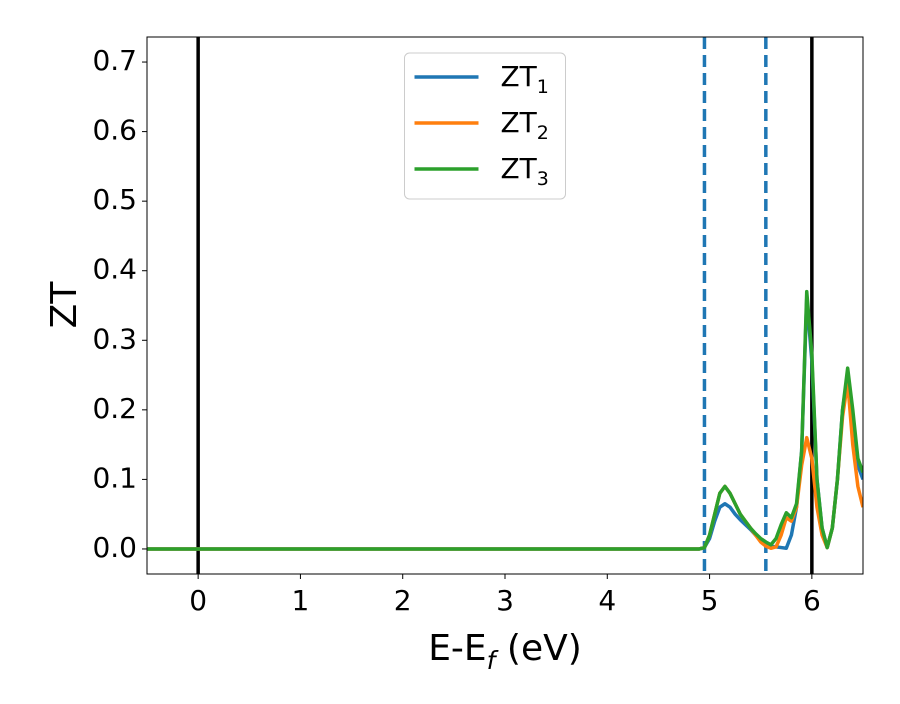 The width and height of the screenshot is (900, 704). I want to click on x-tick-label: 0, so click(198, 600).